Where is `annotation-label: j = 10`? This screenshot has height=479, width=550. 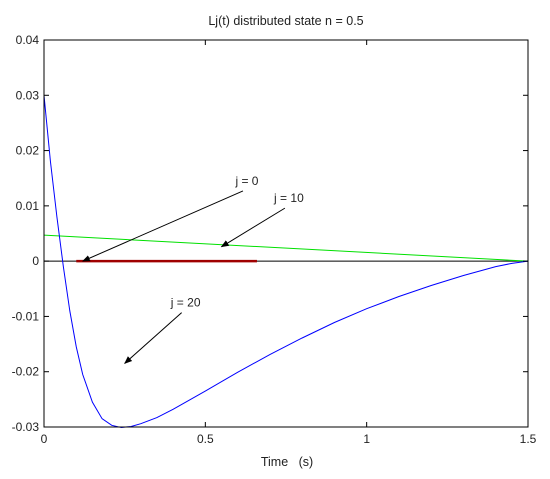
annotation-label: j = 10 is located at coordinates (288, 198).